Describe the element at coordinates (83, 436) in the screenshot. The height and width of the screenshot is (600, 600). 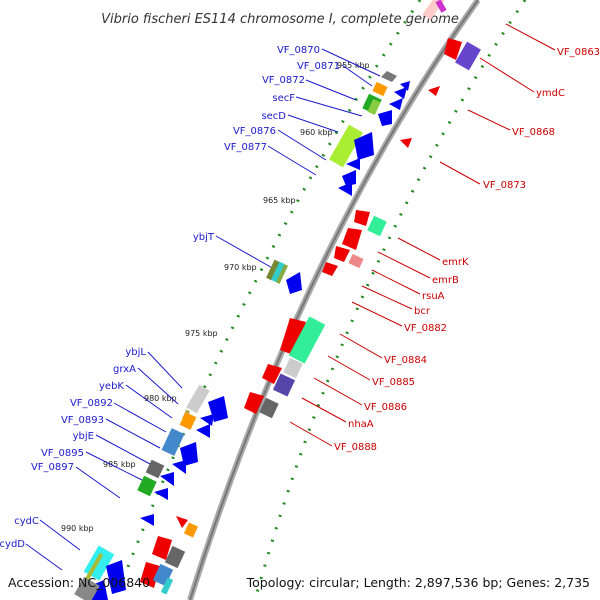
I see `gene-label: ybjE` at that location.